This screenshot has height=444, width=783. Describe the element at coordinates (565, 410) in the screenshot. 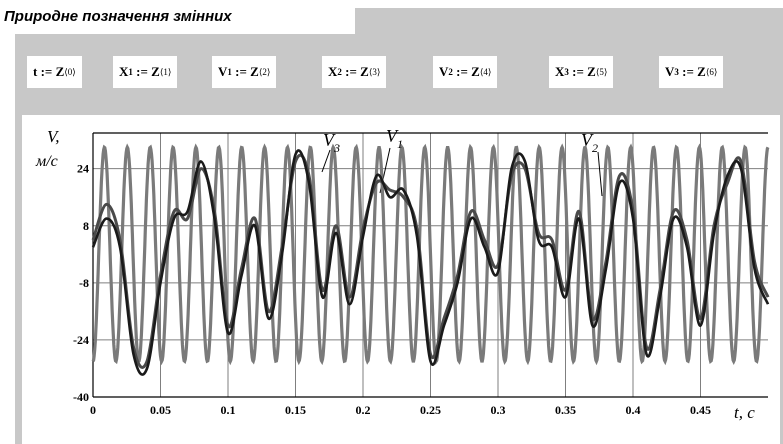

I see `x-tick-label: 0.35` at that location.